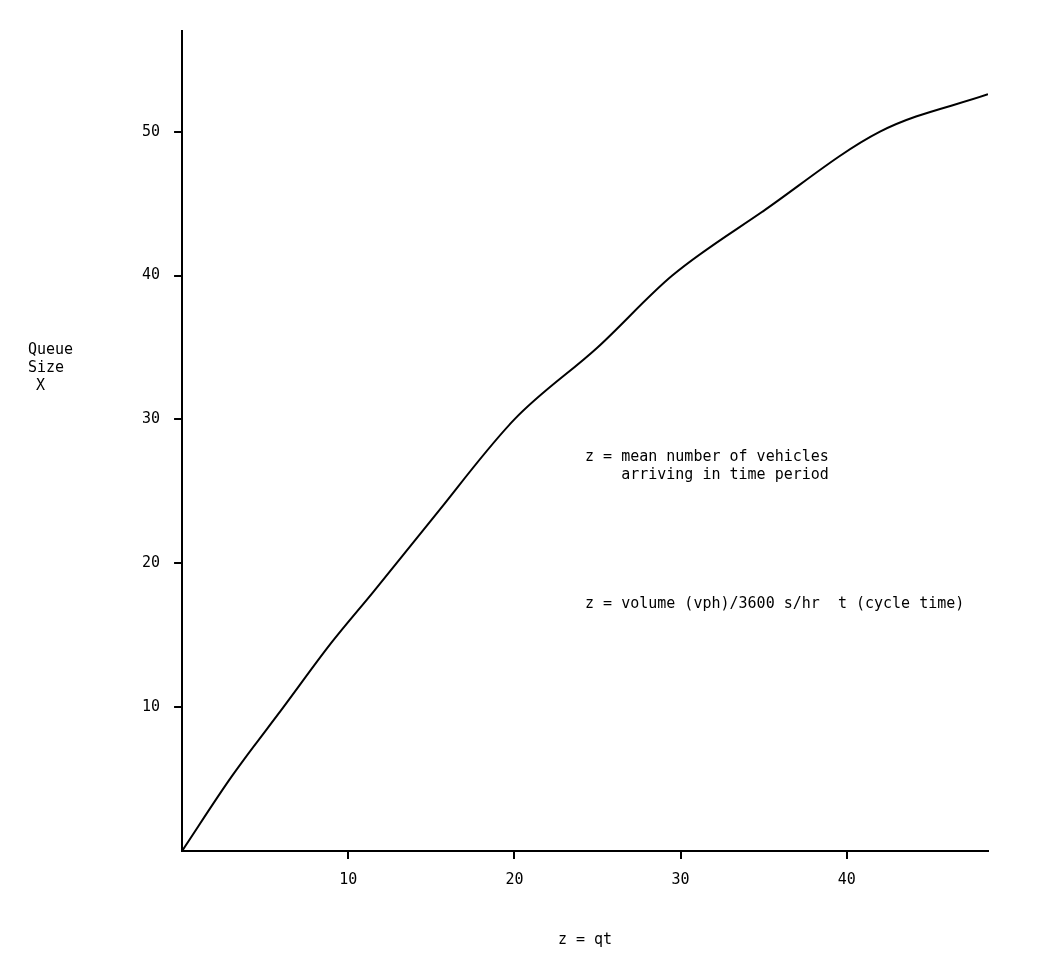 This screenshot has width=1048, height=975. What do you see at coordinates (680, 878) in the screenshot?
I see `x-tick-label: 30` at bounding box center [680, 878].